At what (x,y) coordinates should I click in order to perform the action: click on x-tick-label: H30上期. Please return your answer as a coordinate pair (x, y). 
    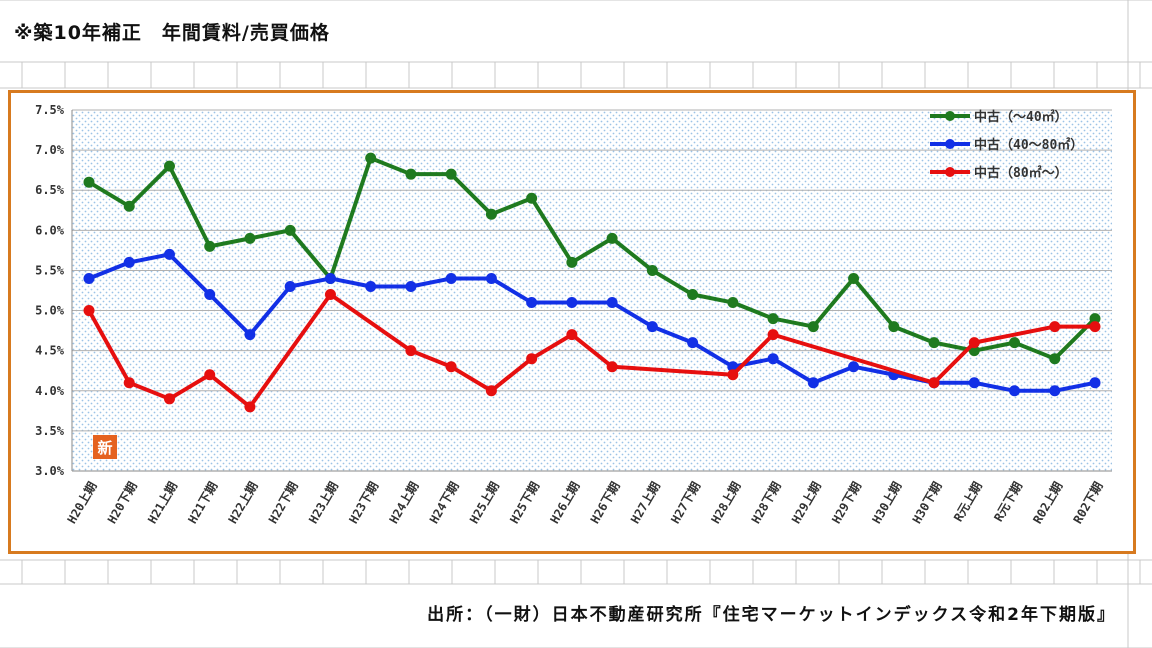
    Looking at the image, I should click on (887, 502).